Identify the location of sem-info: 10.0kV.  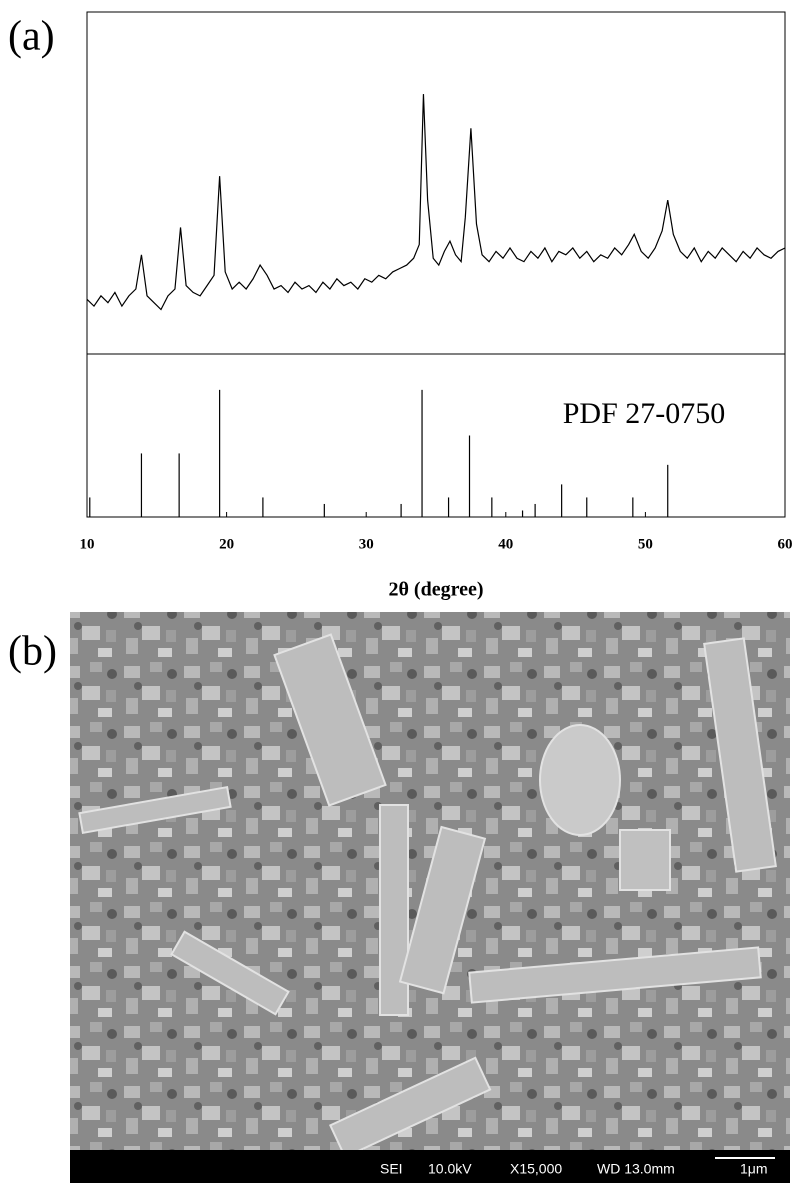
(450, 1169).